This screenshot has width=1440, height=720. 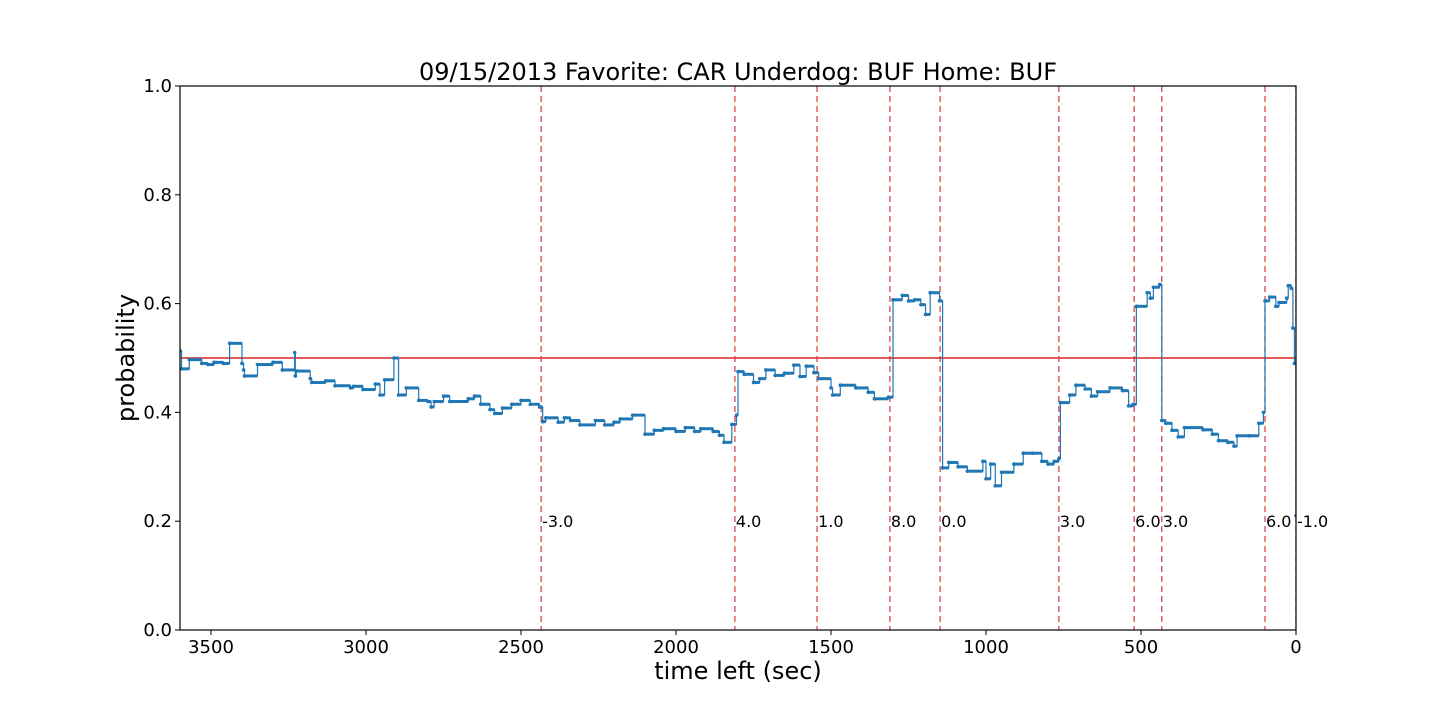 I want to click on x-tick-label: 1000, so click(x=986, y=647).